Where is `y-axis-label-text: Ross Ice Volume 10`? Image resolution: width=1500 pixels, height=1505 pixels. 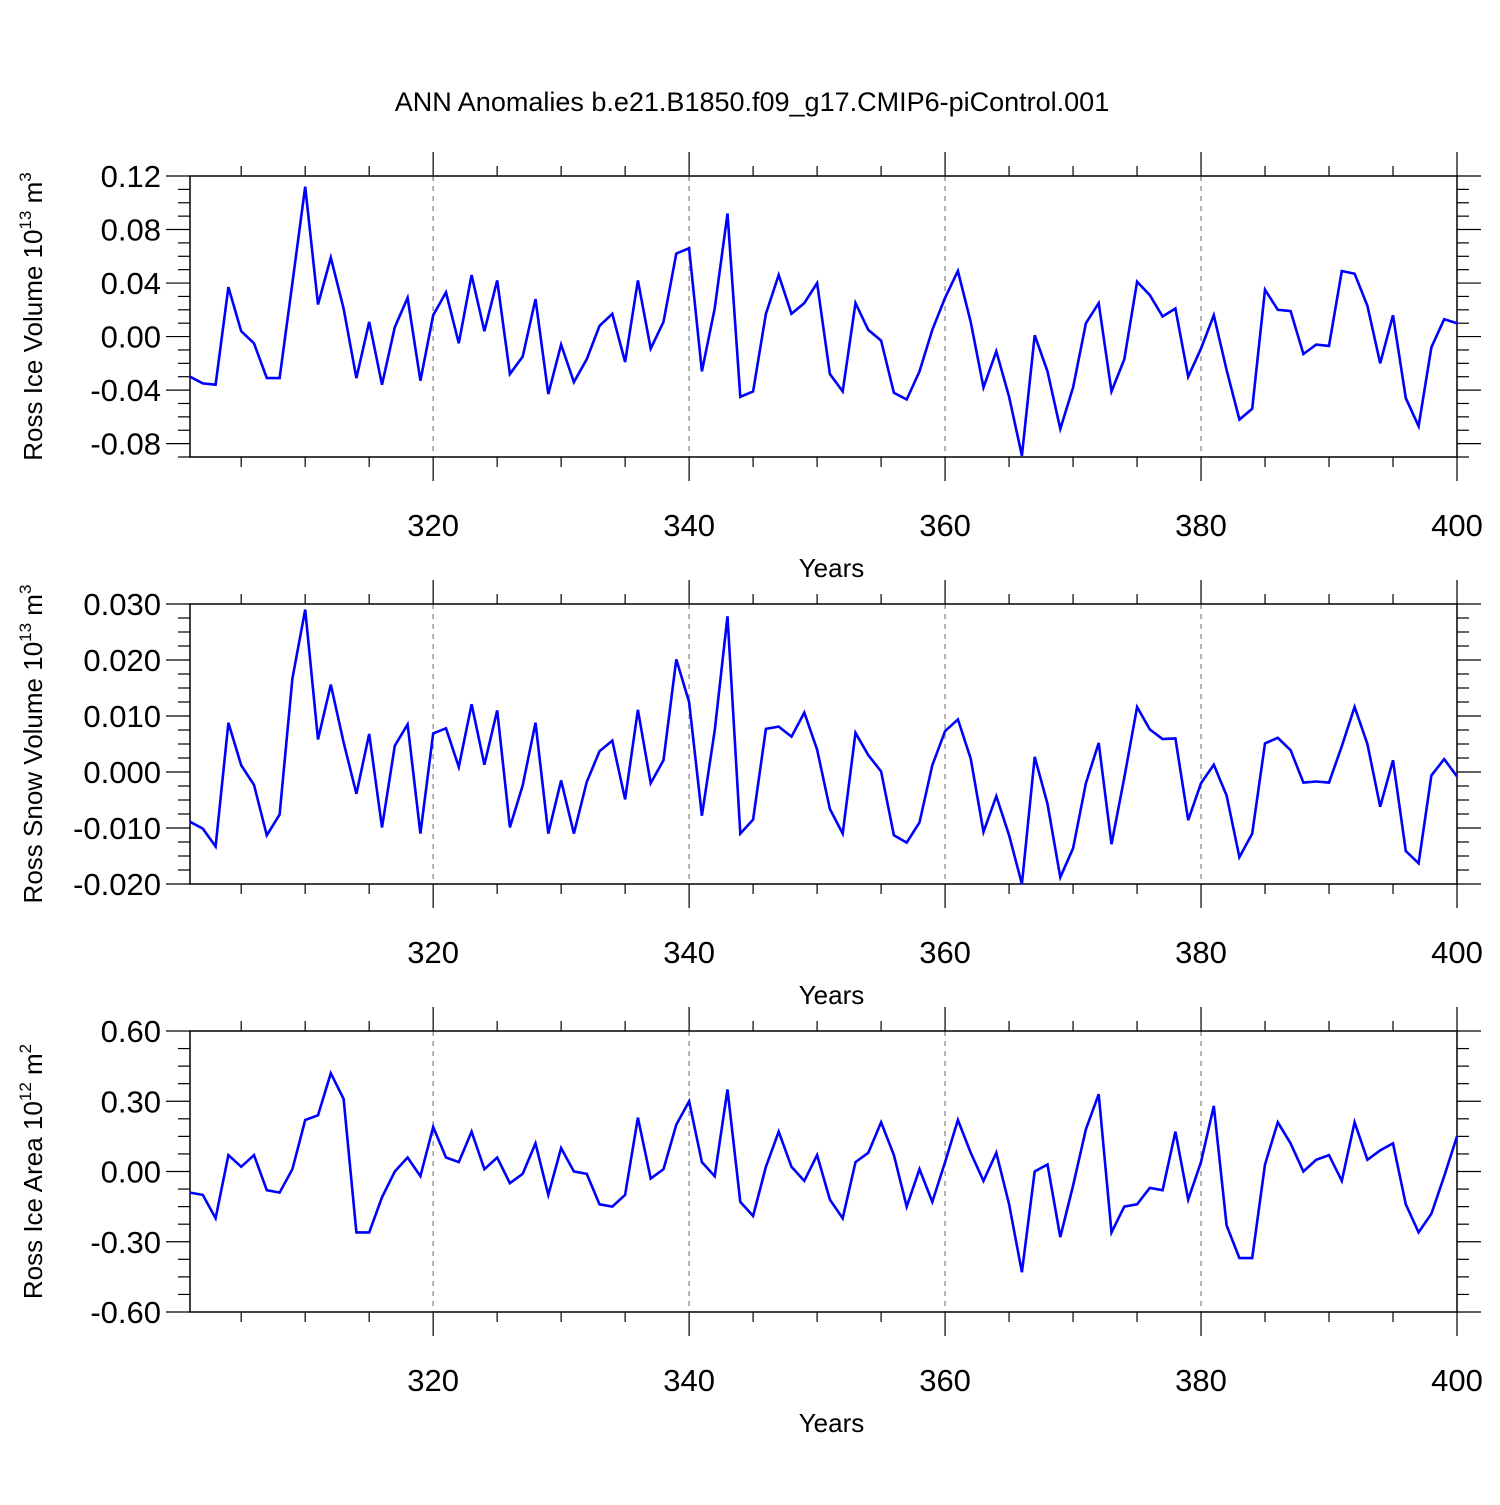
y-axis-label-text: Ross Ice Volume 10 is located at coordinates (33, 345).